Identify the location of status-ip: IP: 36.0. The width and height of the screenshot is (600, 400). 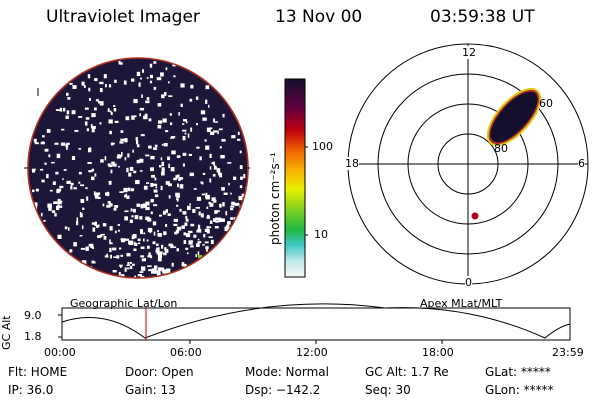
(31, 390).